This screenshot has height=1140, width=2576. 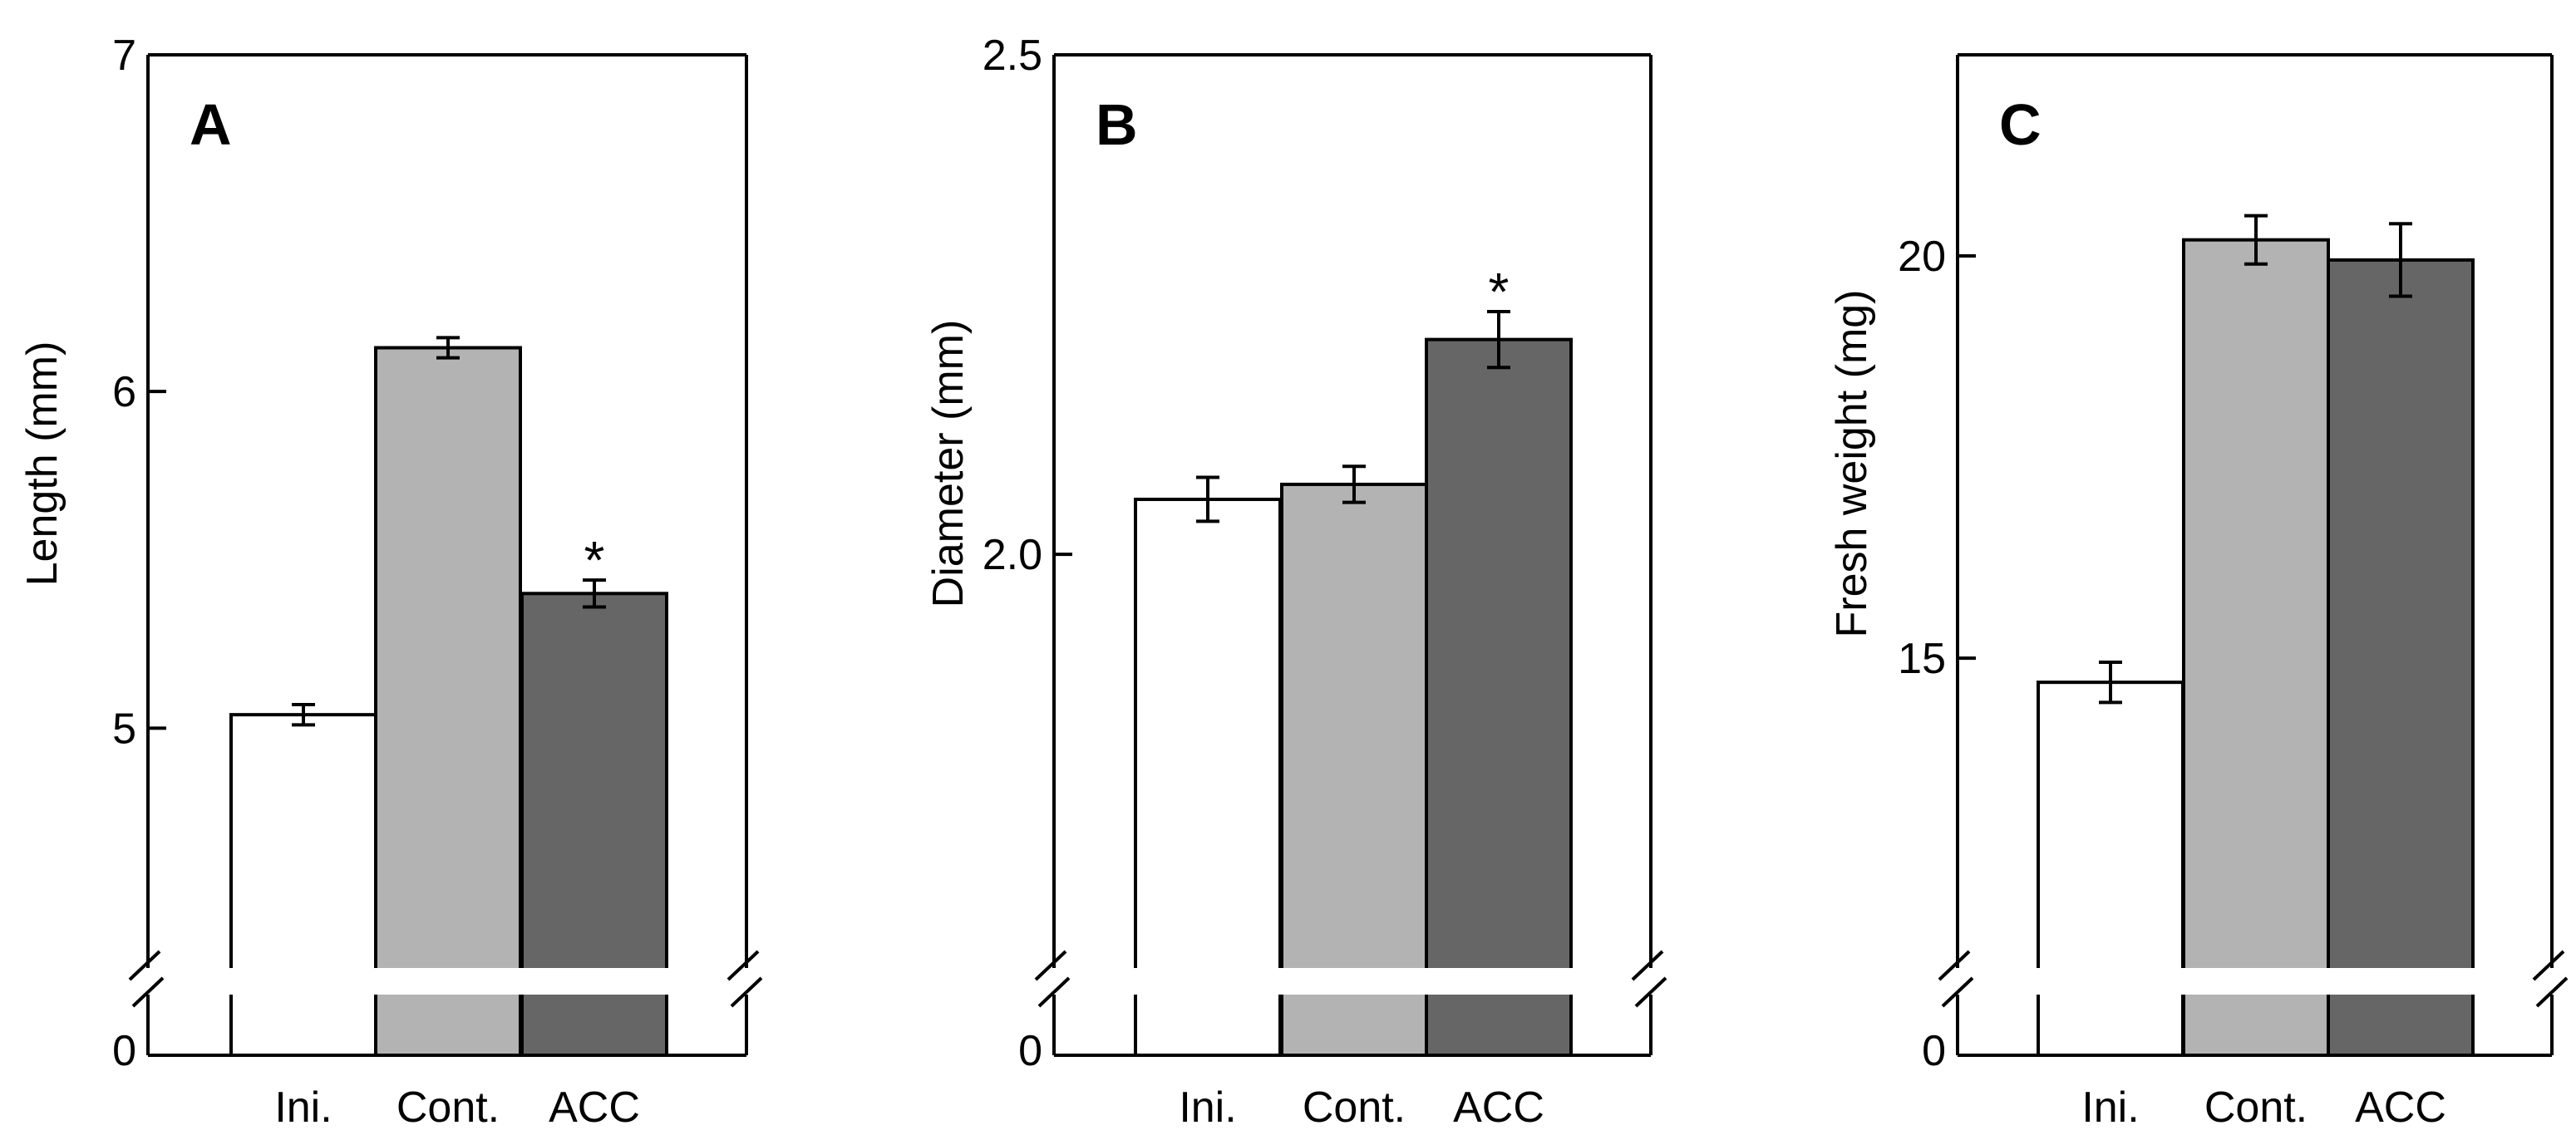 I want to click on panel-letter: C, so click(x=2020, y=124).